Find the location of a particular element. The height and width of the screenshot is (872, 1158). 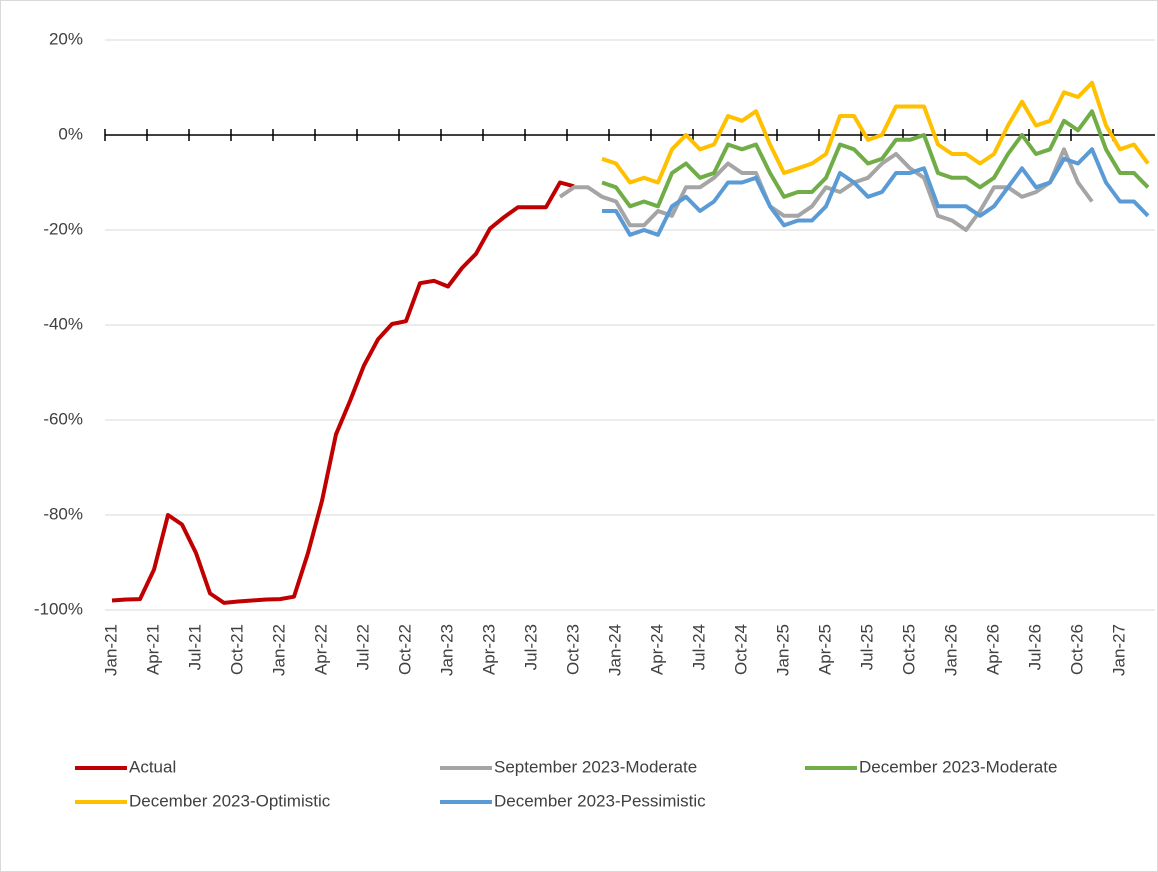

y-tick-label: -20% is located at coordinates (63, 228).